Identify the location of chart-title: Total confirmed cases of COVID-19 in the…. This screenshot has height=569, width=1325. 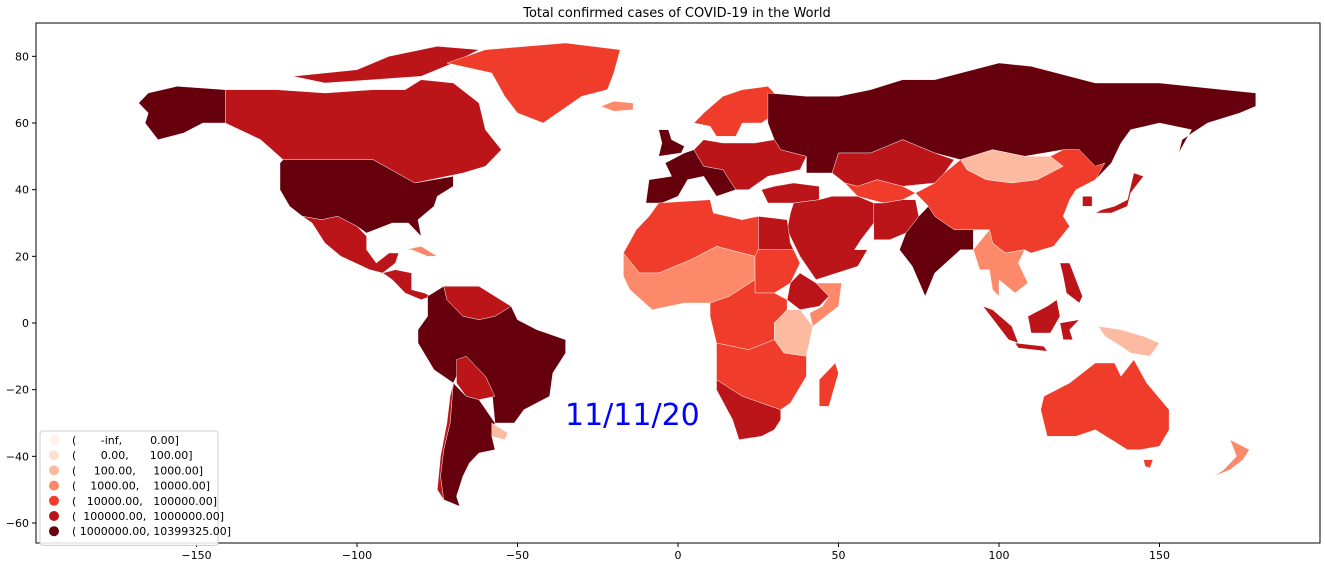
(676, 13).